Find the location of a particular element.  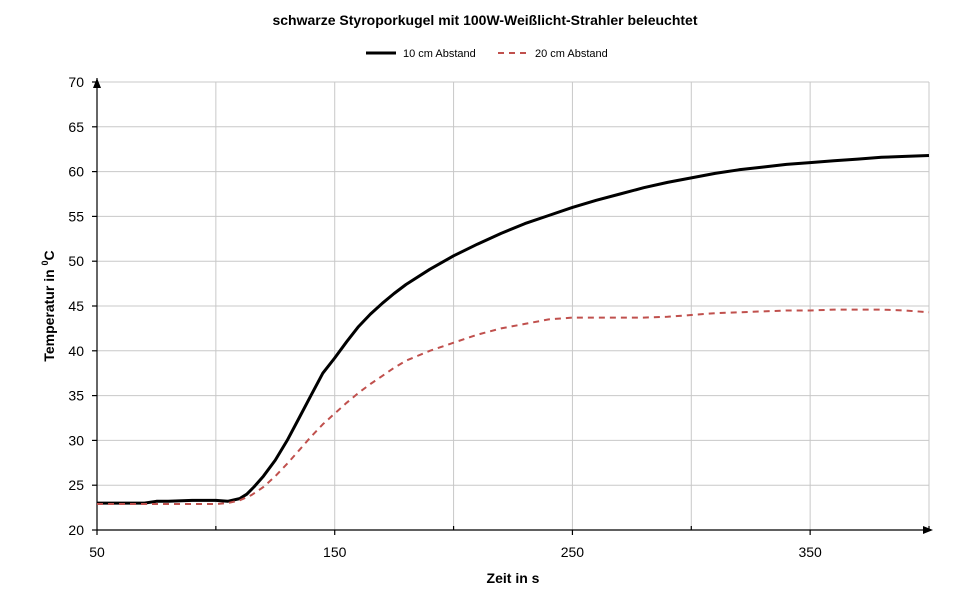

y-tick-label: 65 is located at coordinates (76, 127).